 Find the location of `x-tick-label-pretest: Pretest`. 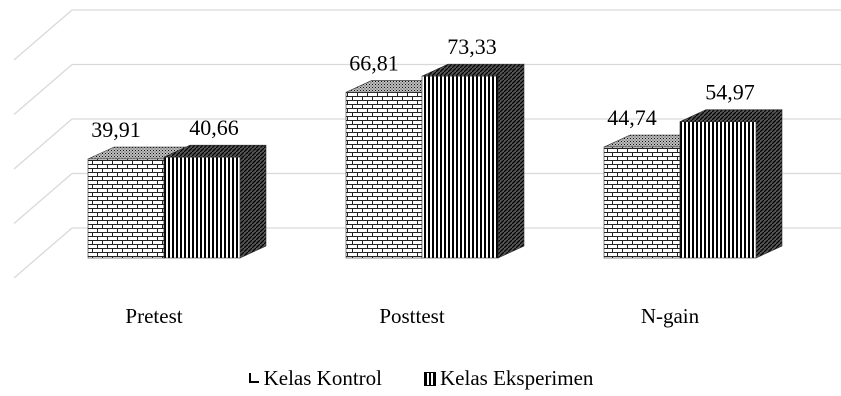

x-tick-label-pretest: Pretest is located at coordinates (153, 316).